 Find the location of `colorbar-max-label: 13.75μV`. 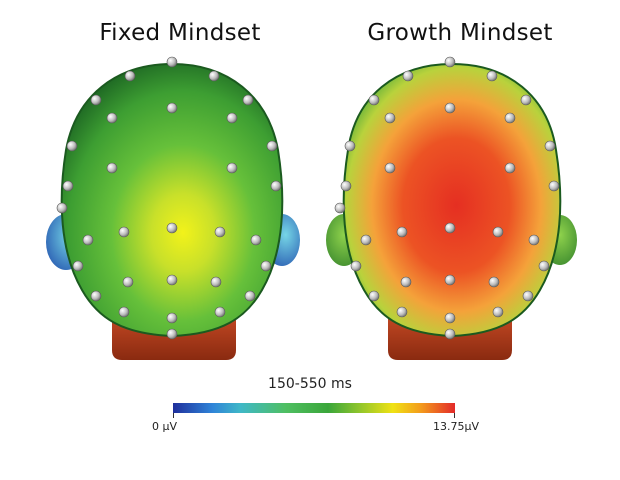

colorbar-max-label: 13.75μV is located at coordinates (456, 426).